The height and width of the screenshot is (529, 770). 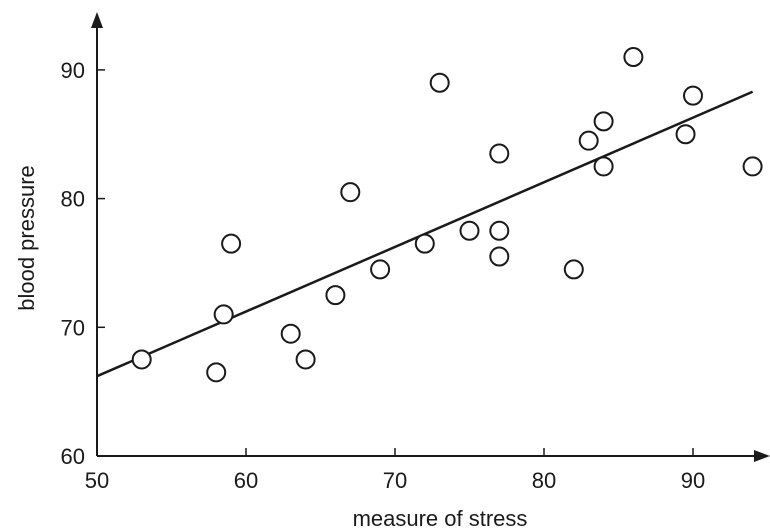 What do you see at coordinates (544, 480) in the screenshot?
I see `x-tick-label: 80` at bounding box center [544, 480].